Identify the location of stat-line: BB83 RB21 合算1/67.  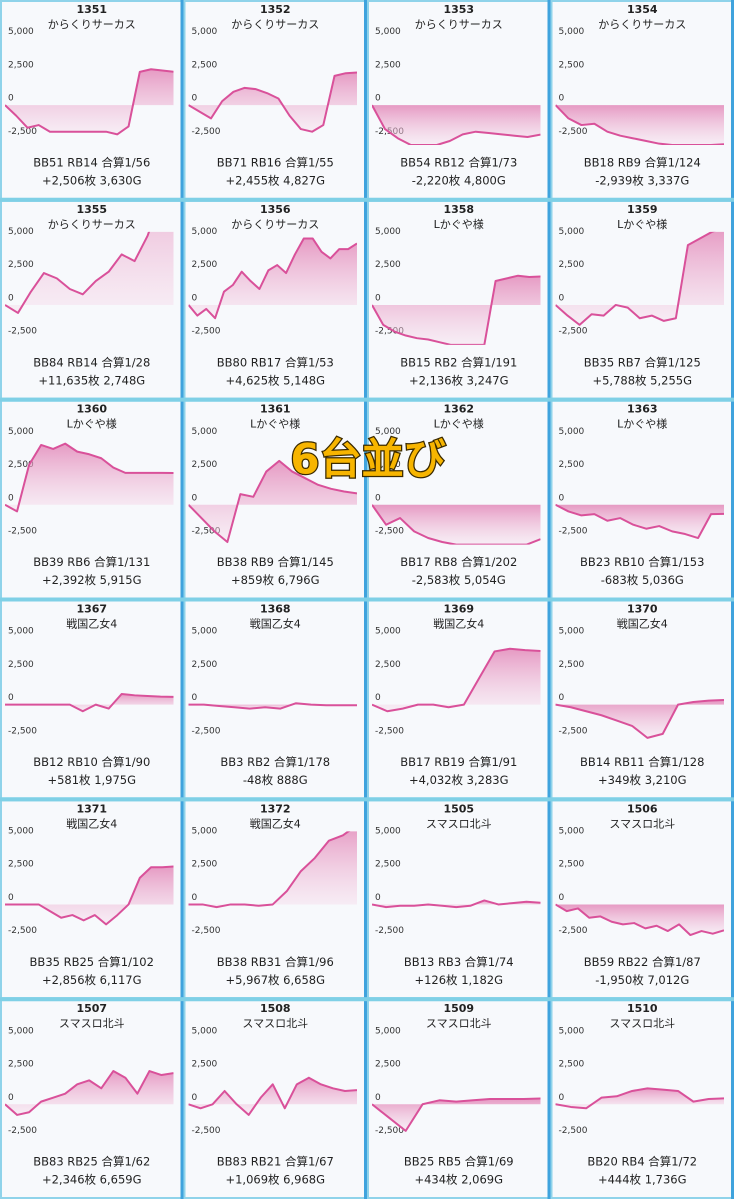
(275, 1162).